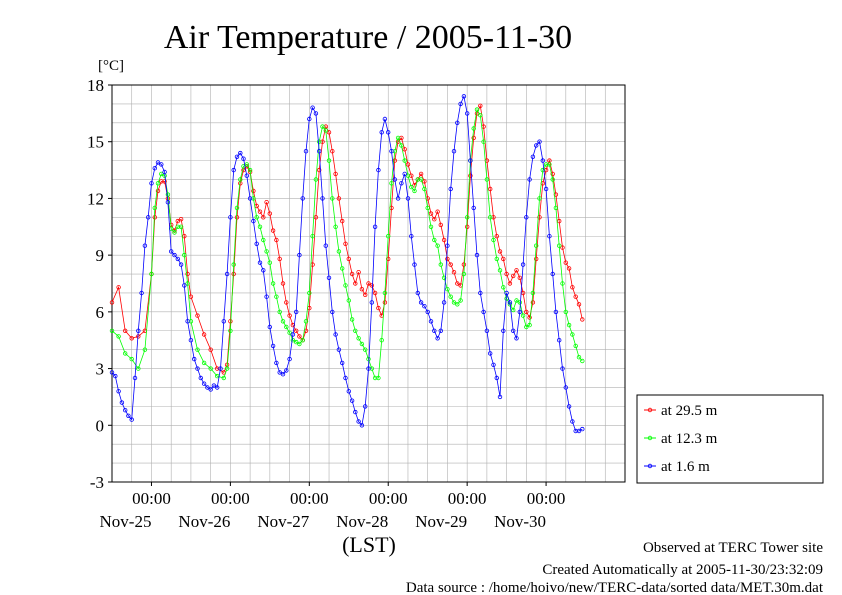 Image resolution: width=842 pixels, height=595 pixels. I want to click on x-tick-date: Nov-25, so click(126, 521).